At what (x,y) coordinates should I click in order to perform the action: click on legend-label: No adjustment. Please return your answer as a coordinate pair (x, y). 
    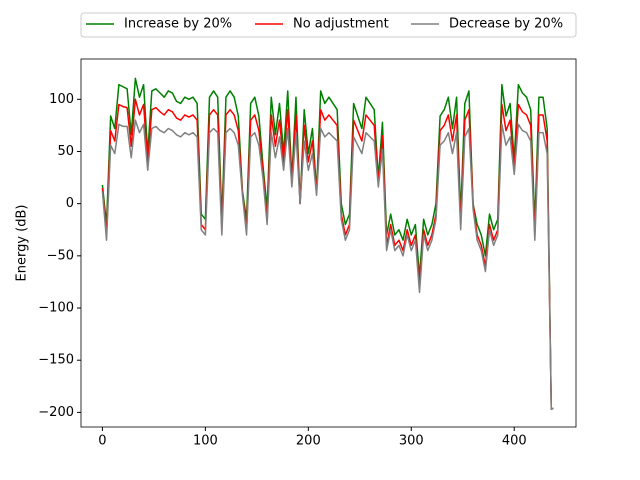
    Looking at the image, I should click on (341, 24).